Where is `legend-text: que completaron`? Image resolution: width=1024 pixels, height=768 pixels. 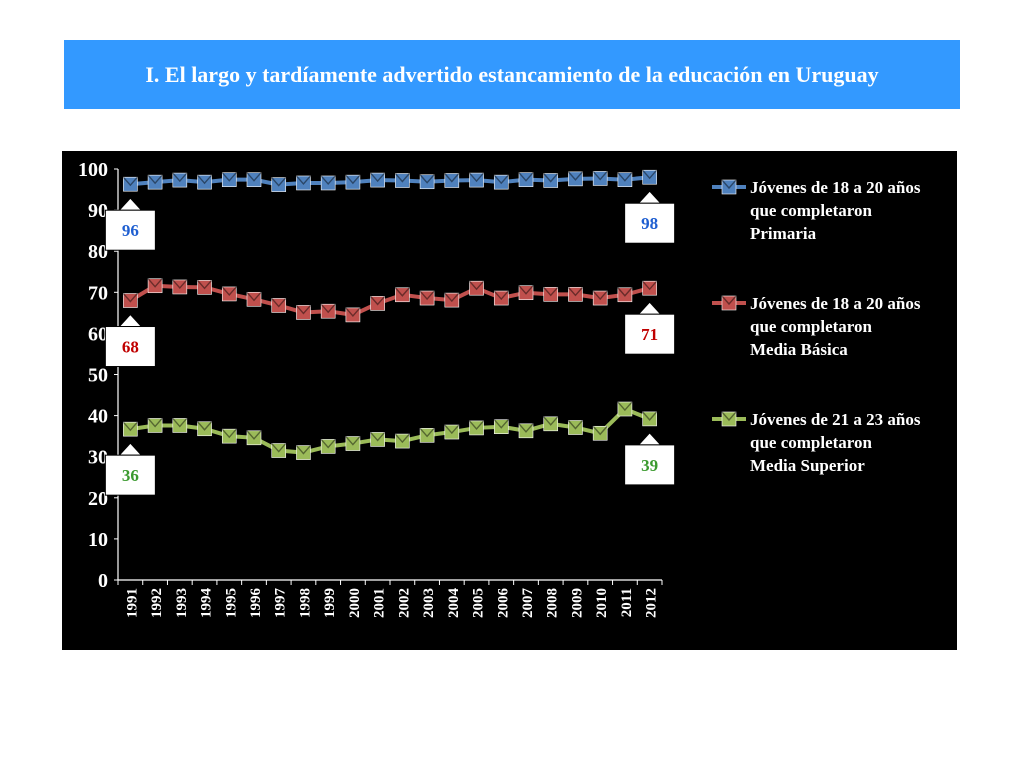 legend-text: que completaron is located at coordinates (811, 326).